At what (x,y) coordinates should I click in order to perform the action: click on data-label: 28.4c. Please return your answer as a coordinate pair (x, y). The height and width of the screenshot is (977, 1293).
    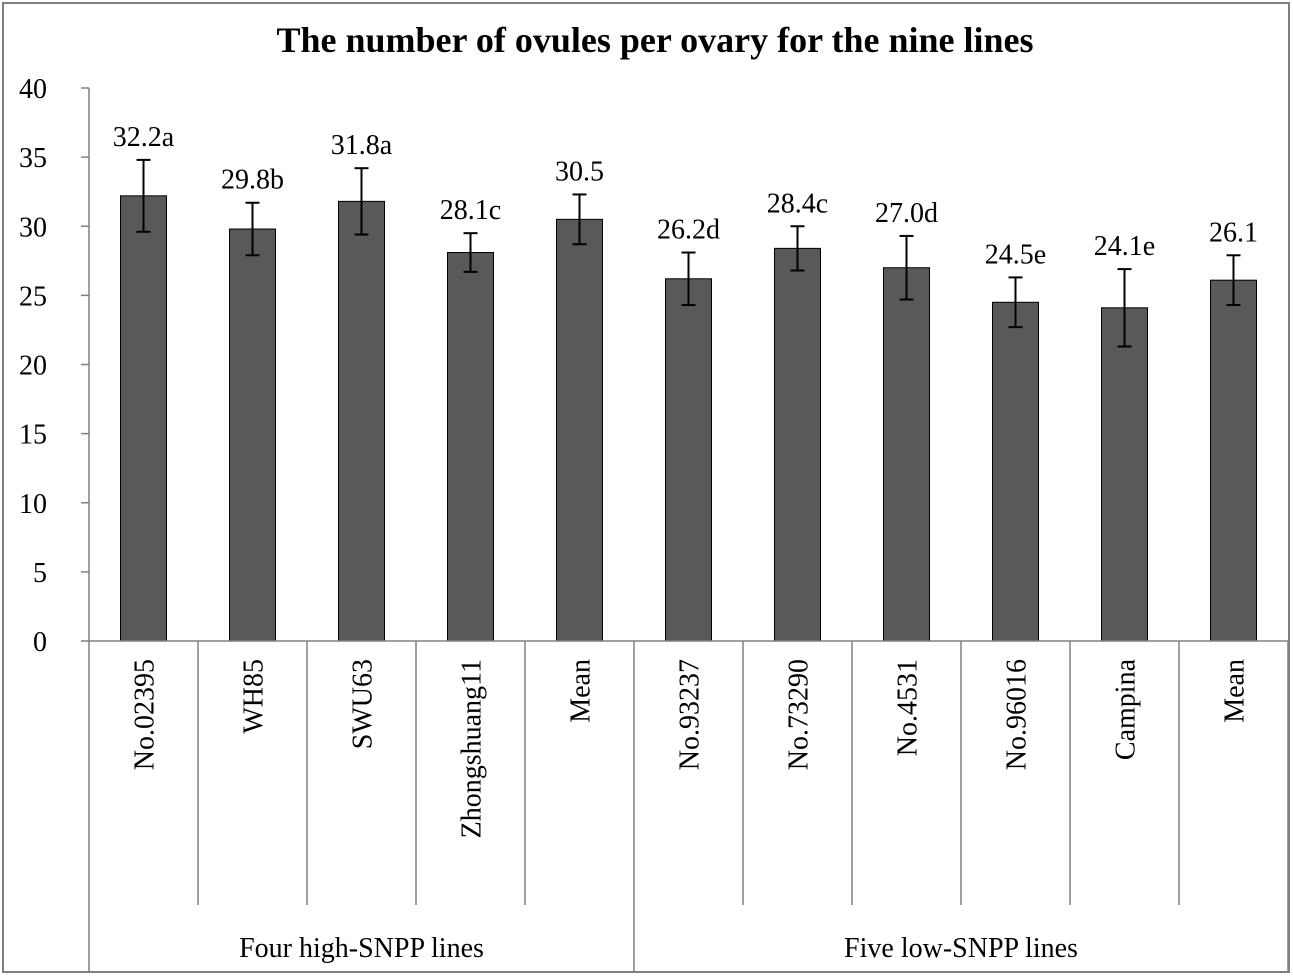
    Looking at the image, I should click on (797, 203).